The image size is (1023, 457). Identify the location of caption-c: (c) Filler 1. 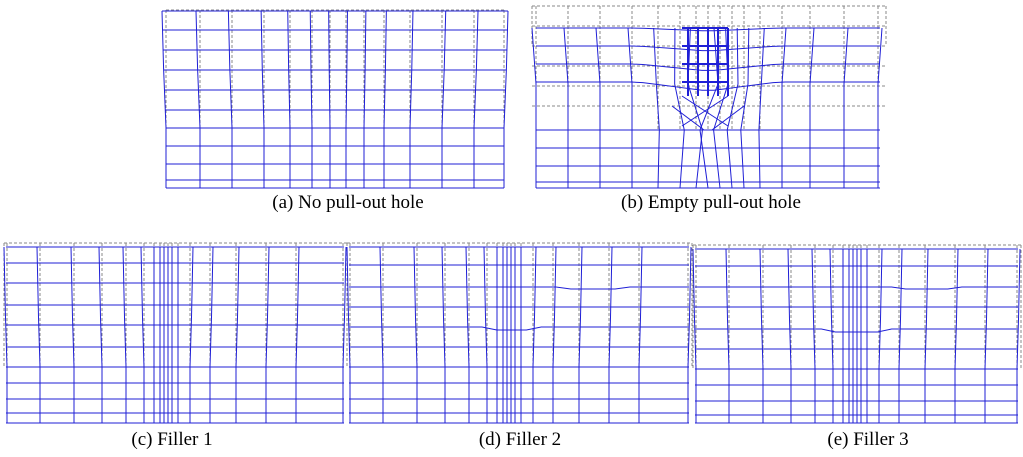
(172, 439).